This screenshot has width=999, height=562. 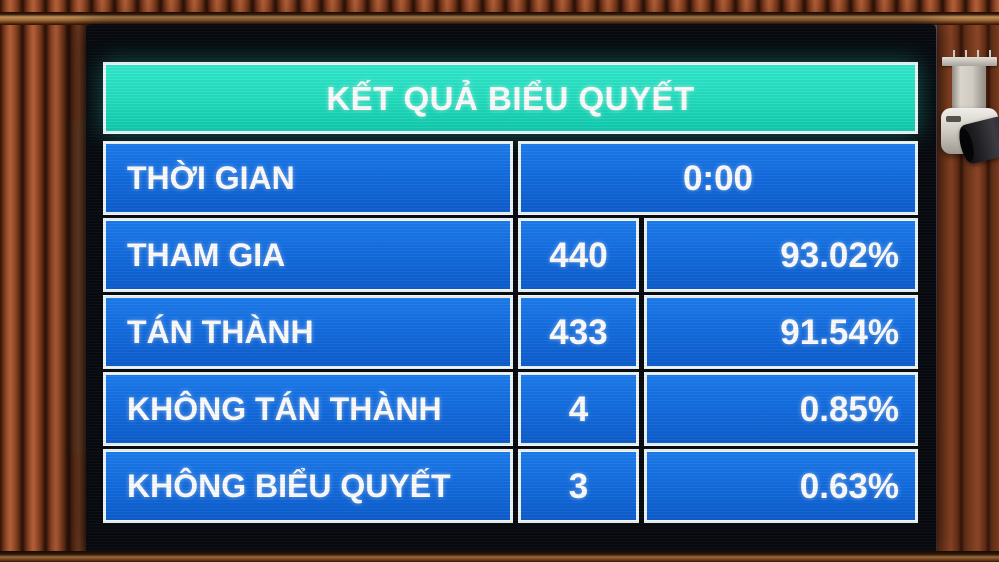 What do you see at coordinates (781, 332) in the screenshot?
I see `row-percent: 91.54%` at bounding box center [781, 332].